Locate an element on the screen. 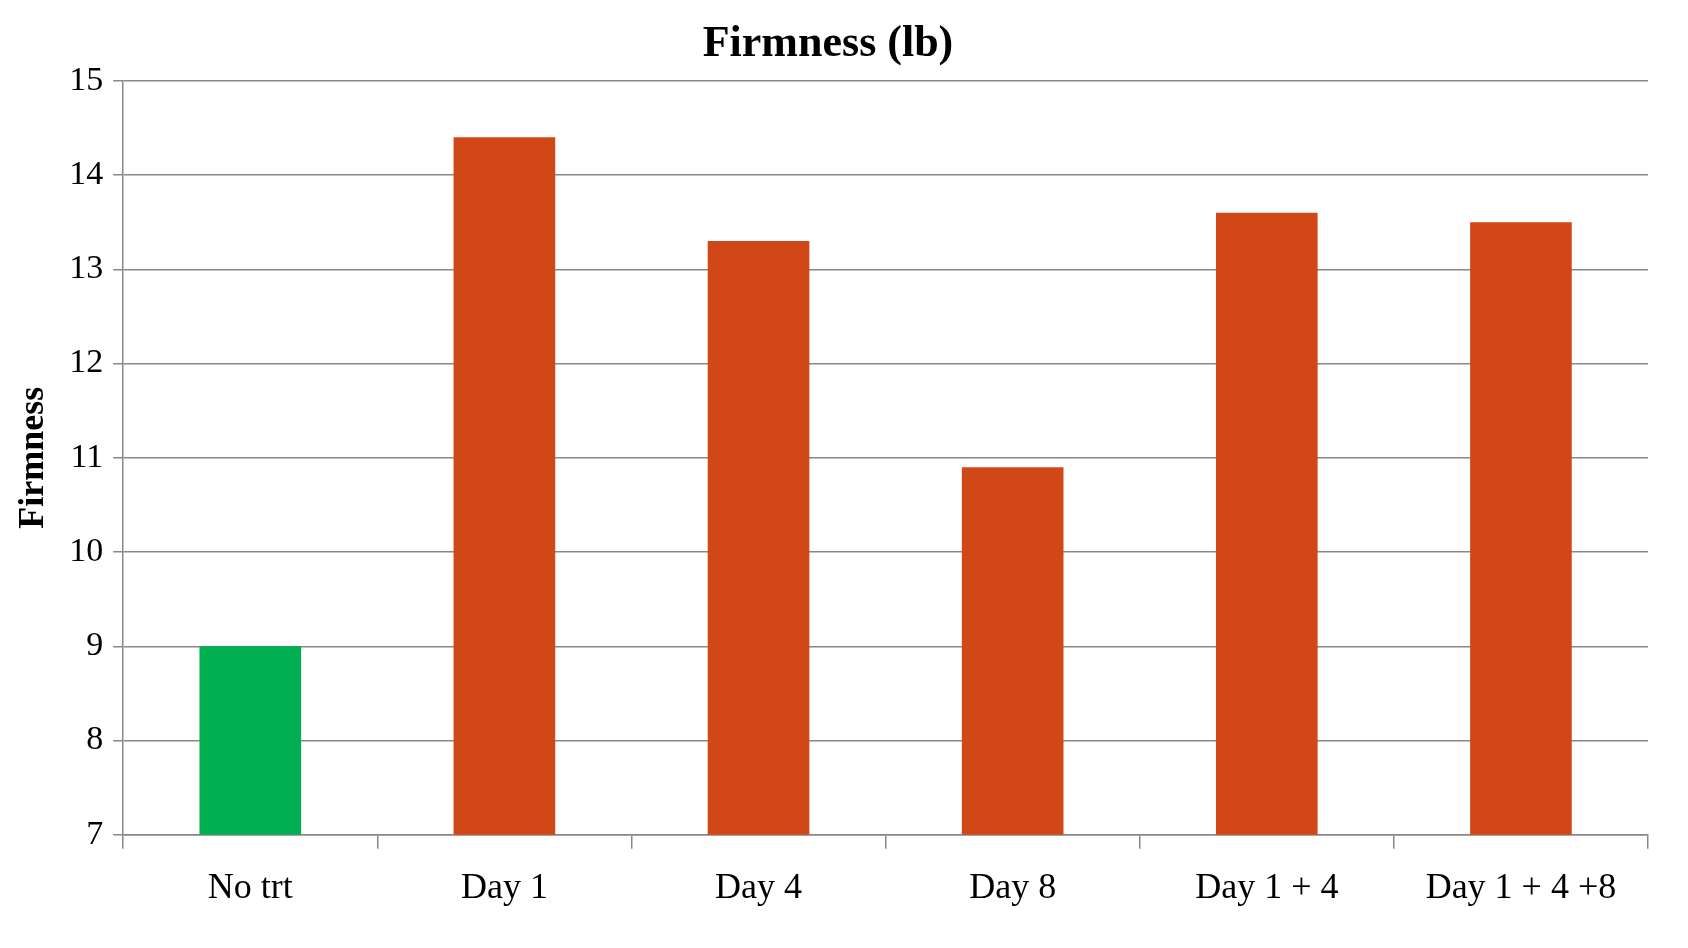 The image size is (1688, 948). y-tick-label: 7 is located at coordinates (95, 832).